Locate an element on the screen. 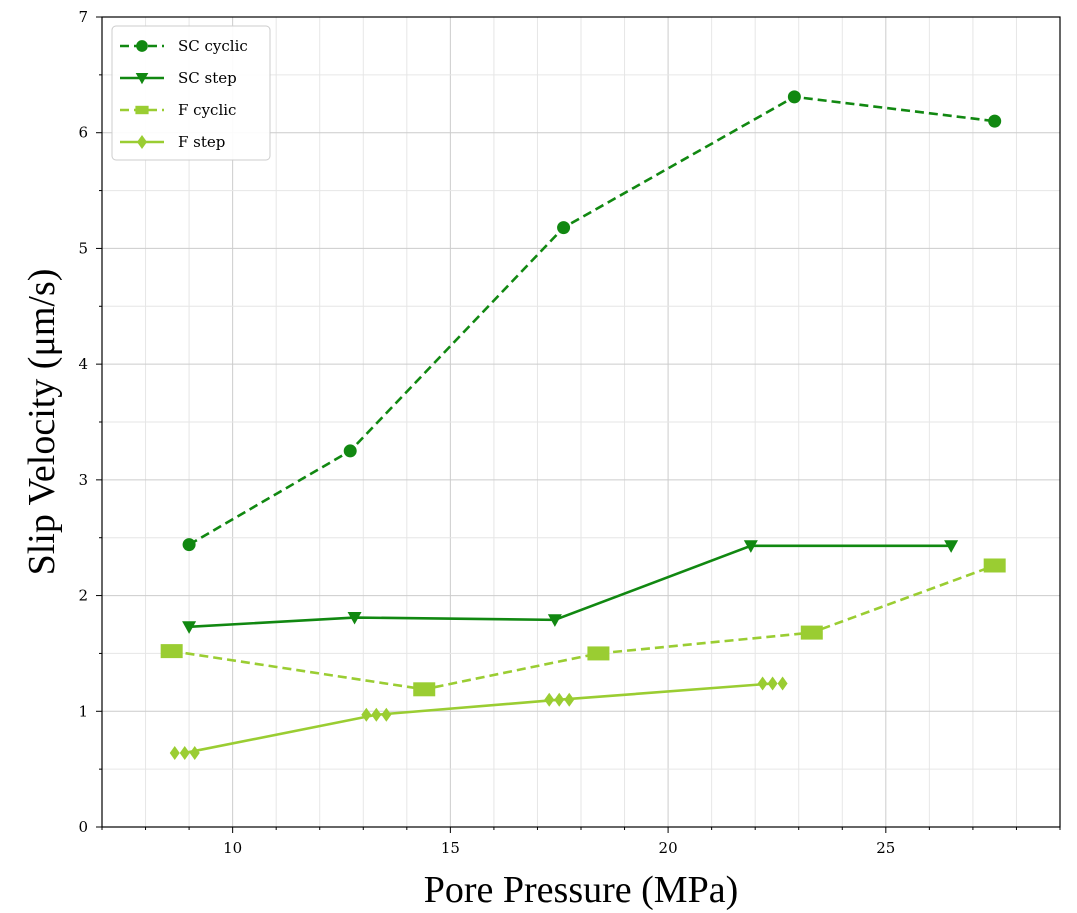  x-tick-label: 10 is located at coordinates (232, 848).